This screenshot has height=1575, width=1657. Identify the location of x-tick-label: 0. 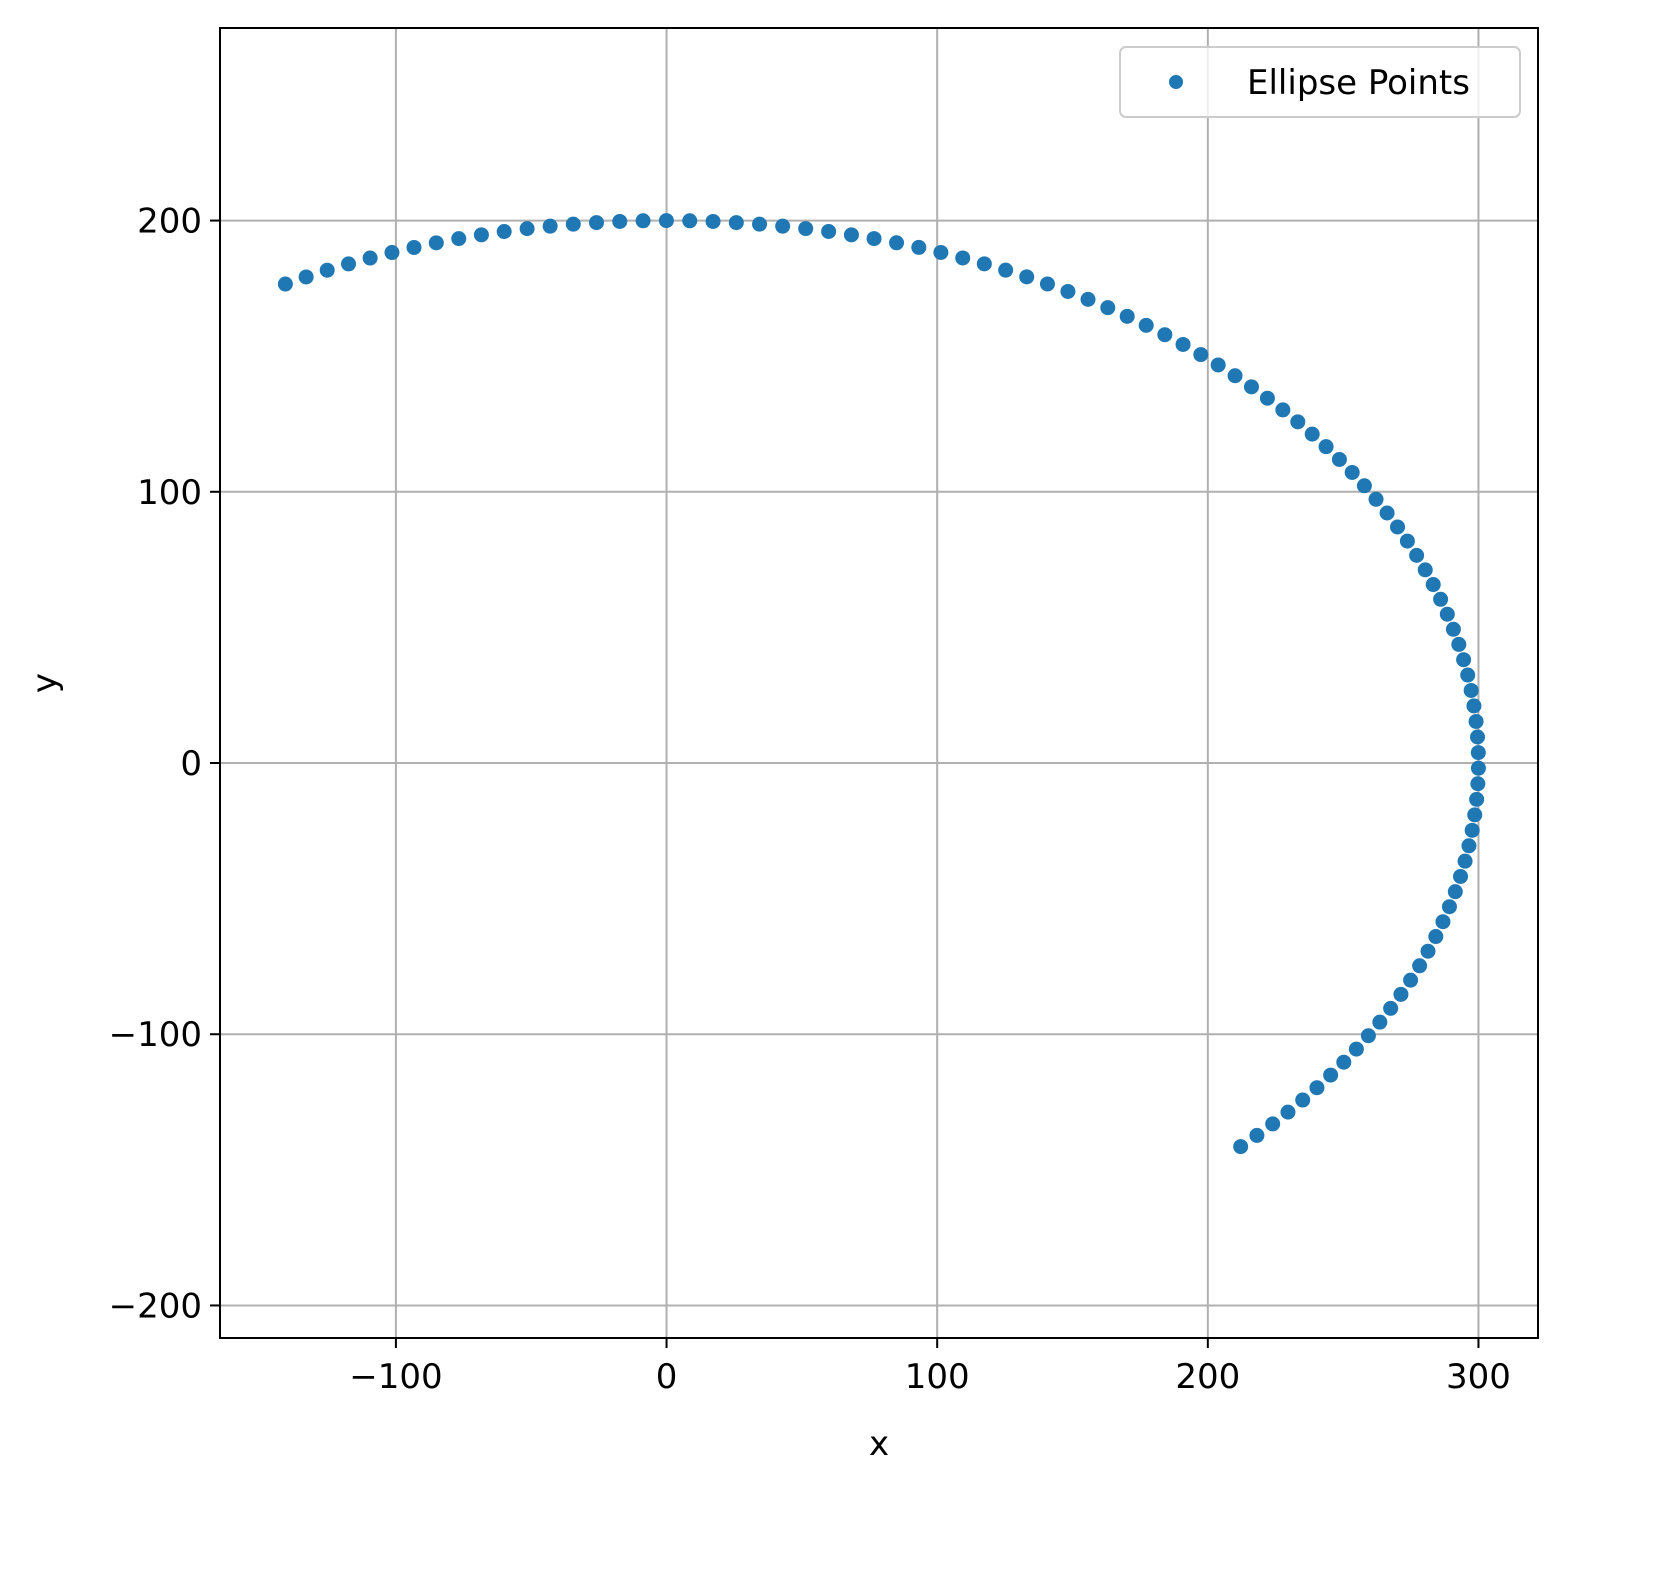
(667, 1377).